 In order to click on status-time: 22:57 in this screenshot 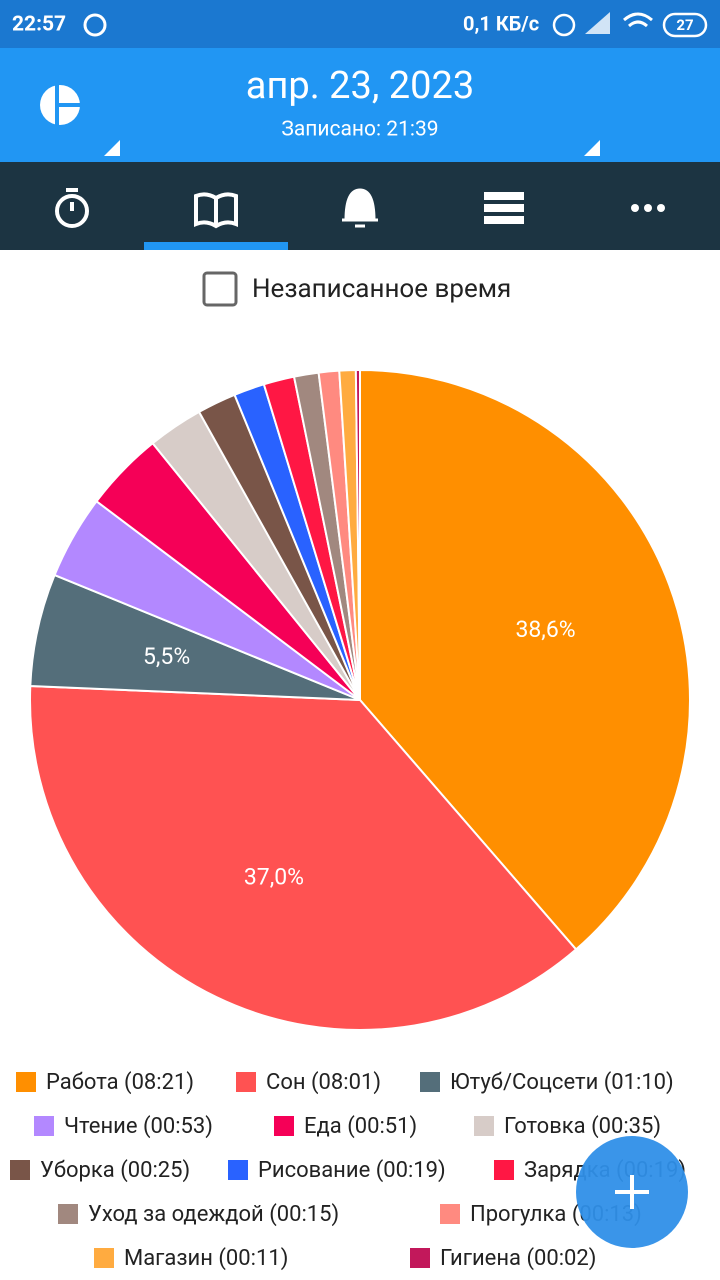, I will do `click(39, 25)`.